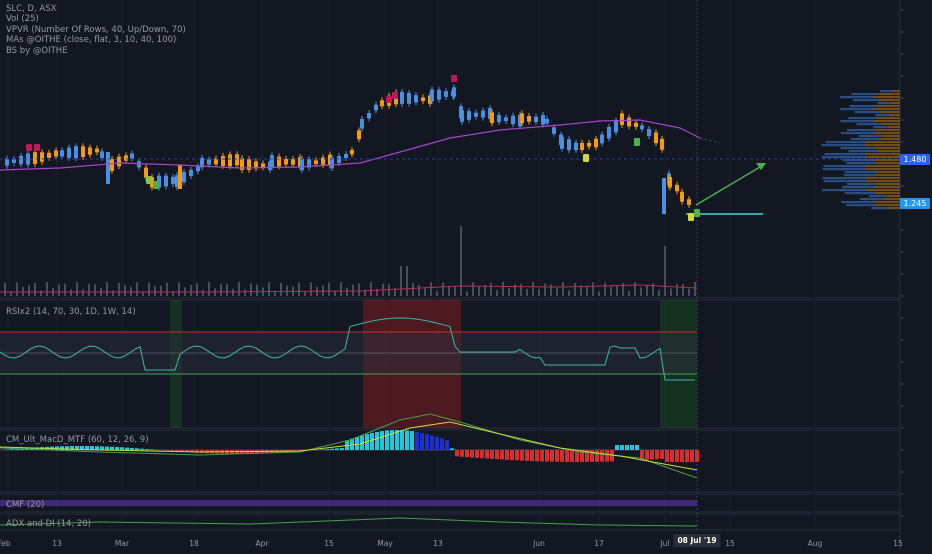  Describe the element at coordinates (48, 524) in the screenshot. I see `adx-label: ADX and DI (14, 20)` at that location.